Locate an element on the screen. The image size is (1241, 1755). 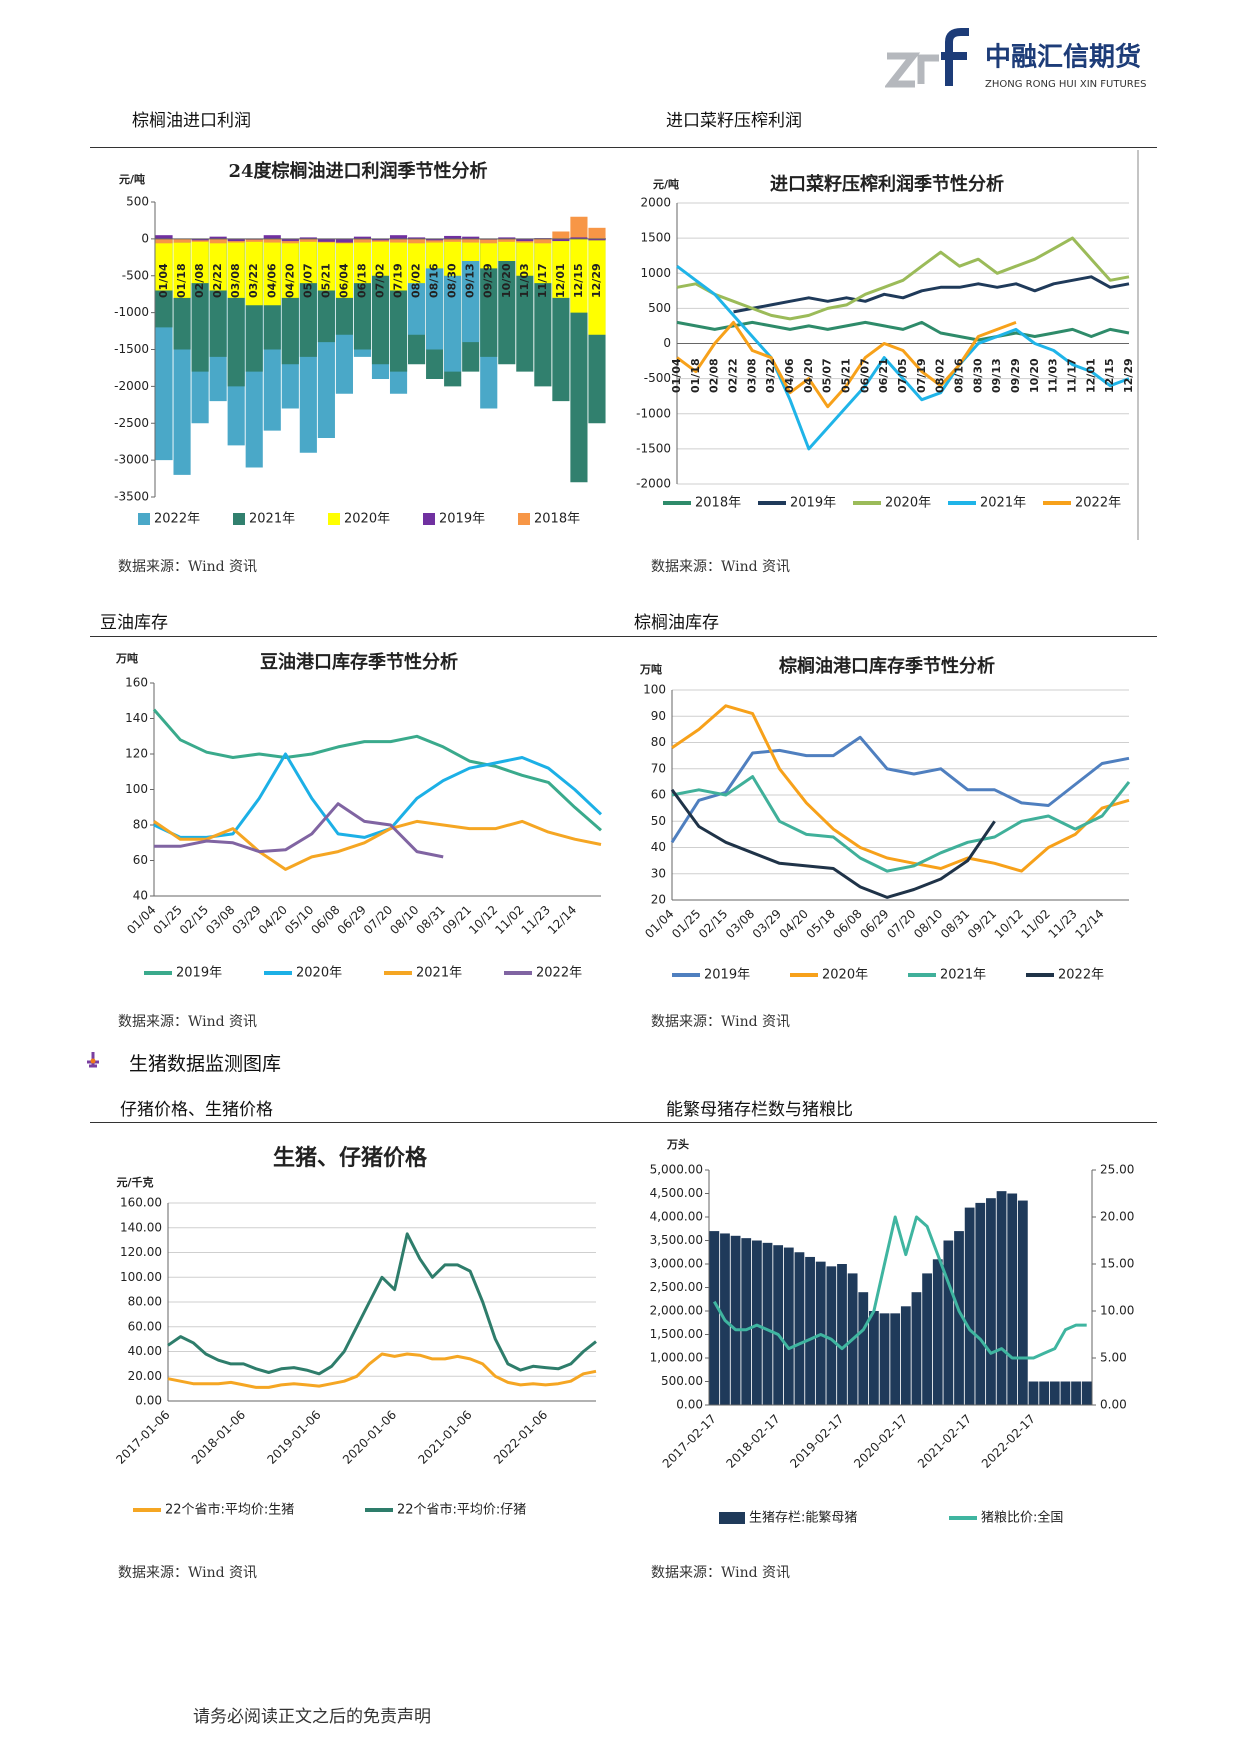
heading: 能繁母猪存栏数与猪粮比 is located at coordinates (759, 1110).